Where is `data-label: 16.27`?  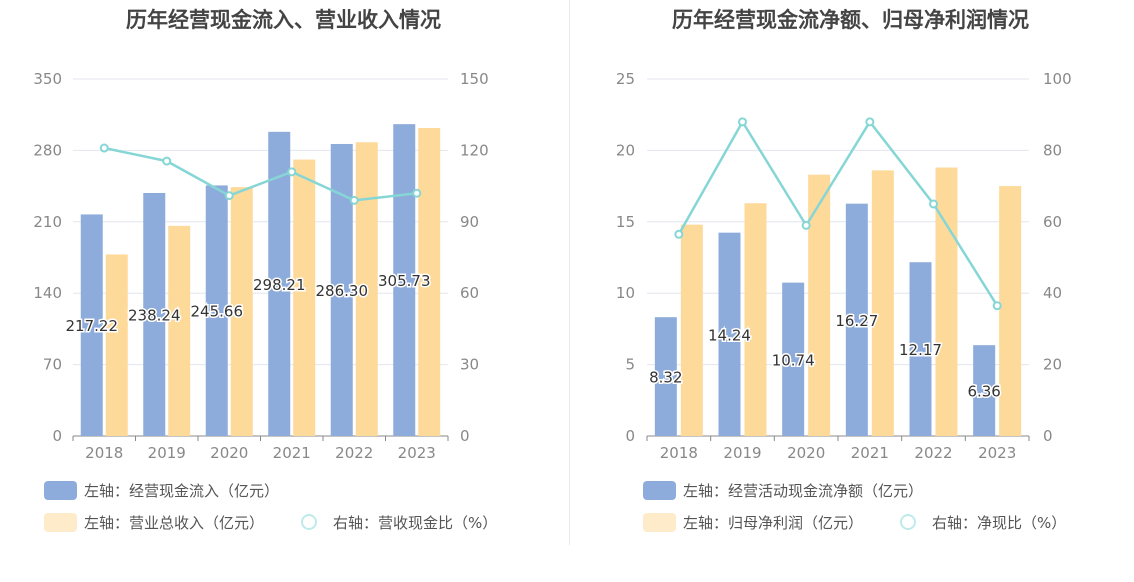 data-label: 16.27 is located at coordinates (856, 321).